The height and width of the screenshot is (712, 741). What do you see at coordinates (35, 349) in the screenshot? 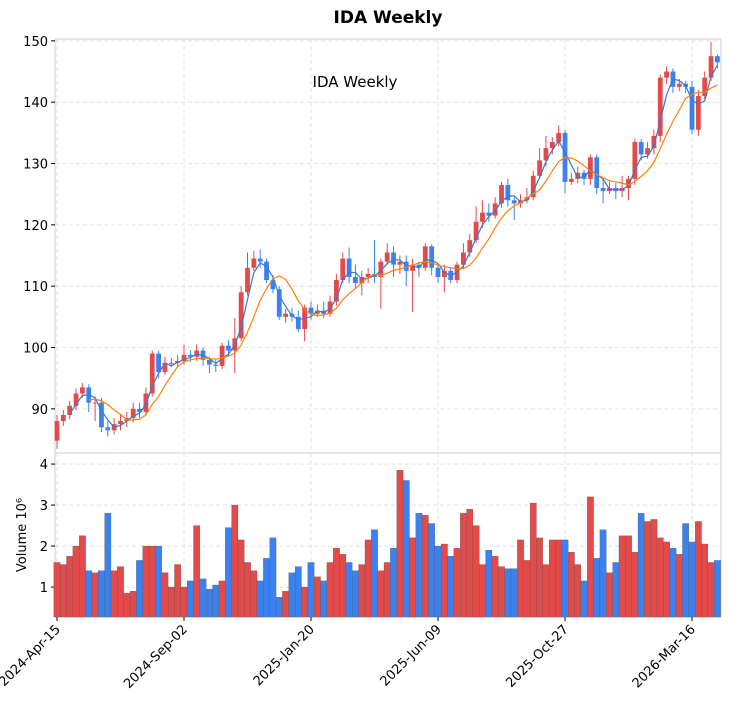
I see `y-tick-label: 100` at bounding box center [35, 349].